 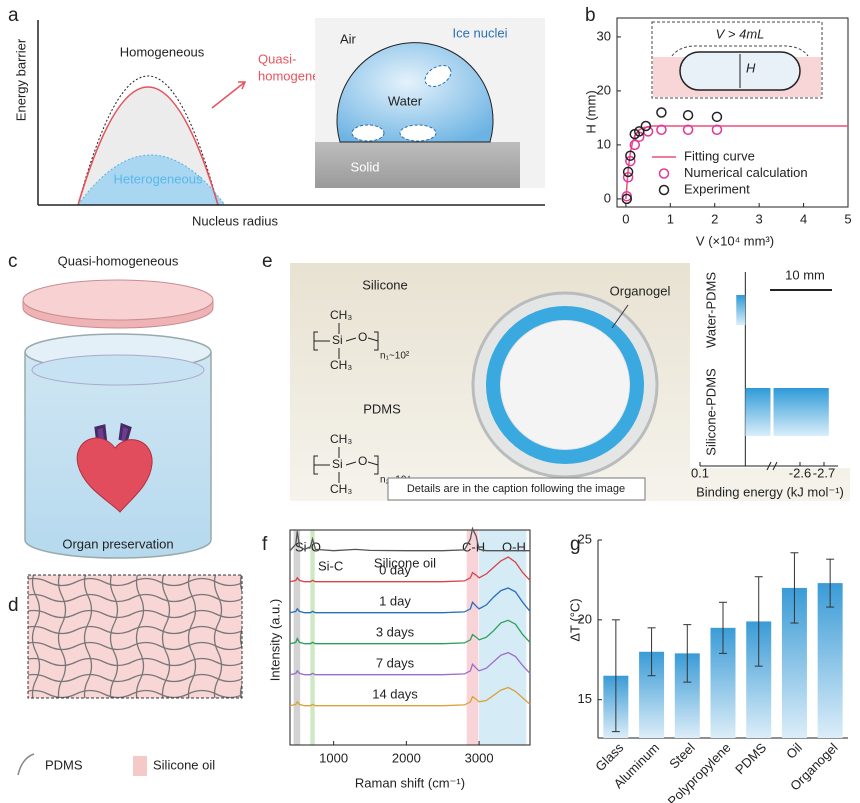 I want to click on panel-f: f Intensity (a.u.) Raman shift (cm⁻¹), so click(x=363, y=662).